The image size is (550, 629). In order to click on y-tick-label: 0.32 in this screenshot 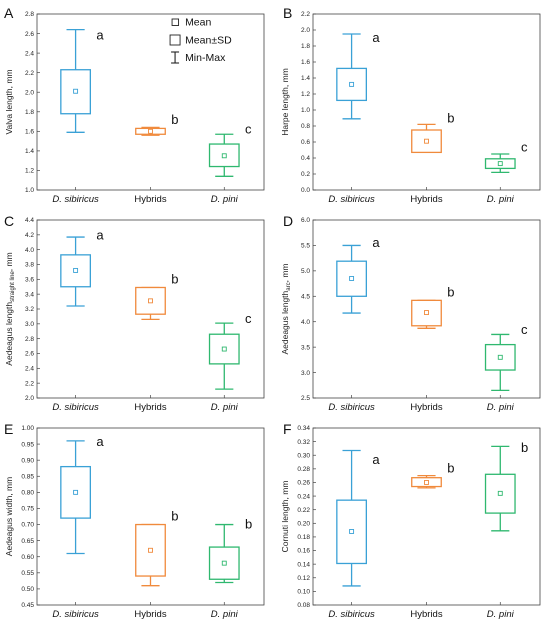, I will do `click(303, 442)`.